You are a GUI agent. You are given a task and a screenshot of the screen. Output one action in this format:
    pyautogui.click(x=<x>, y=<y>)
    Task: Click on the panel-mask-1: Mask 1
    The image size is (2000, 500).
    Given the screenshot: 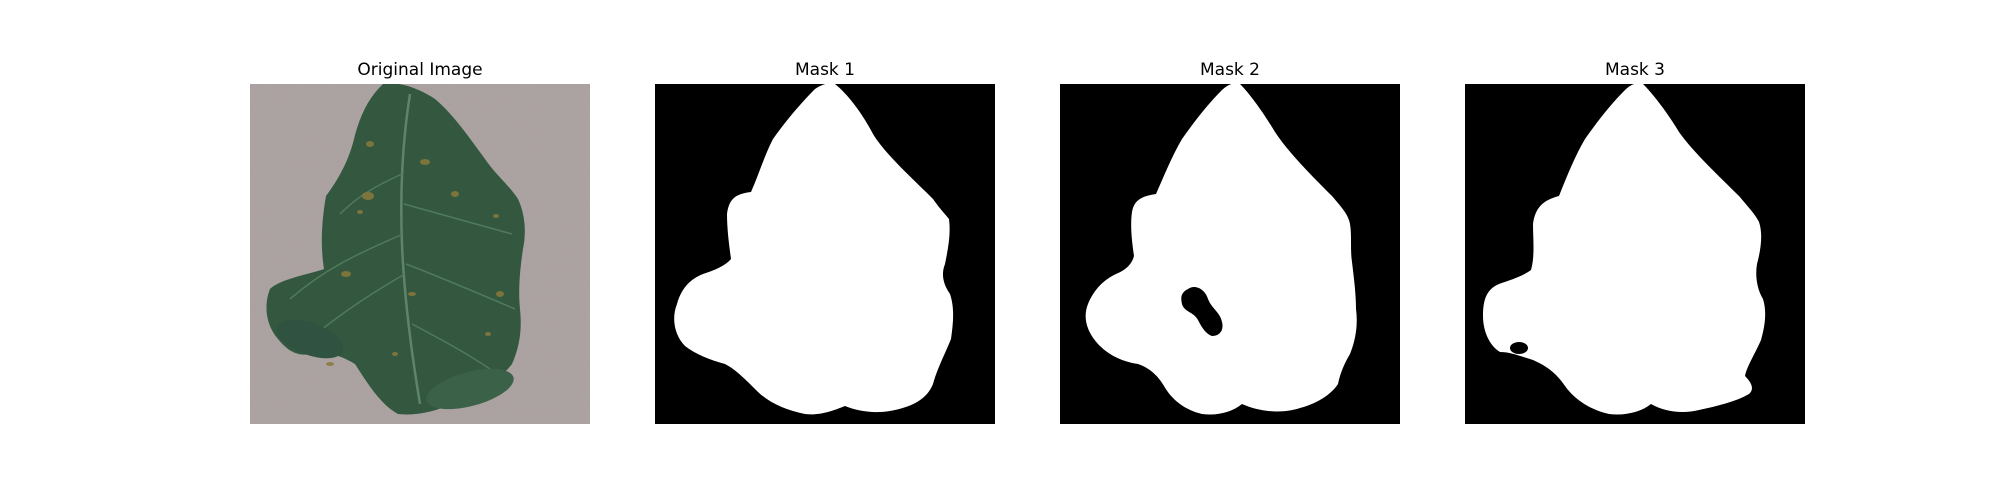 What is the action you would take?
    pyautogui.click(x=825, y=240)
    